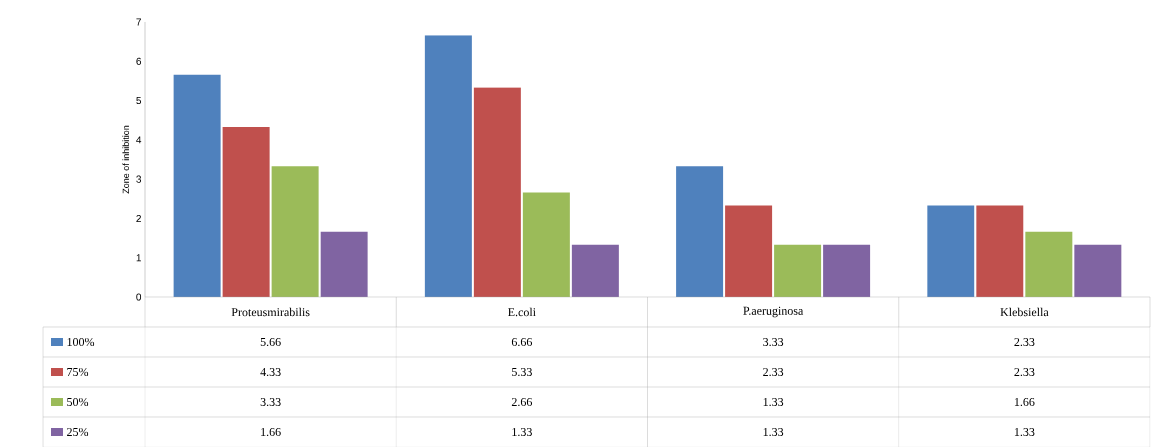  What do you see at coordinates (270, 342) in the screenshot?
I see `data-label: 5.66` at bounding box center [270, 342].